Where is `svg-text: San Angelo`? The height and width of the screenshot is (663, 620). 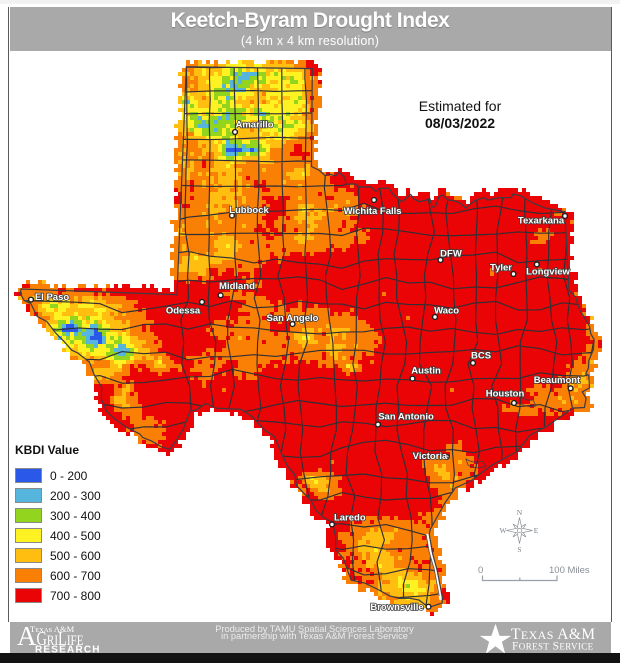
svg-text: San Angelo is located at coordinates (293, 318).